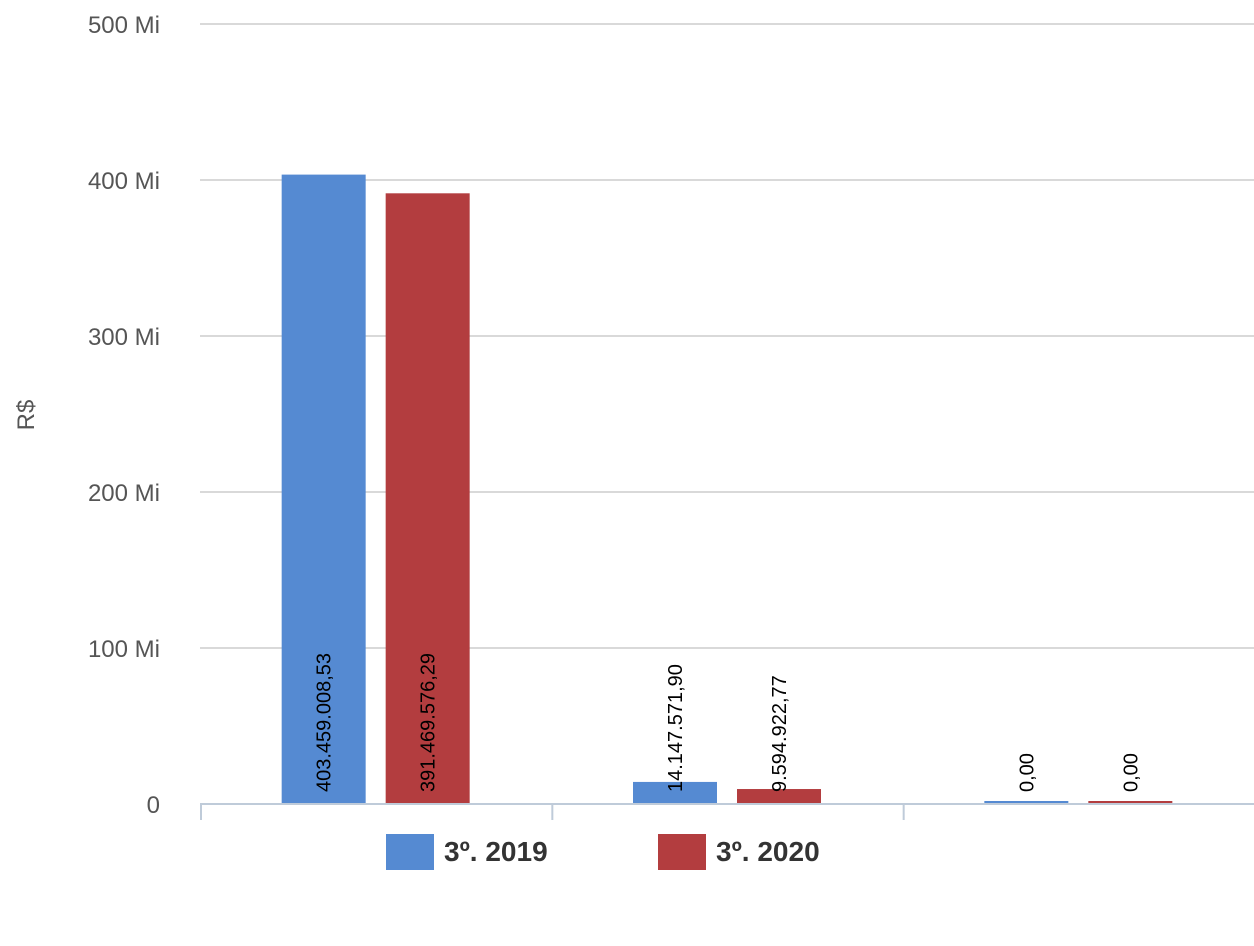 The height and width of the screenshot is (946, 1254). Describe the element at coordinates (124, 181) in the screenshot. I see `y-tick-label: 400 Mi` at that location.